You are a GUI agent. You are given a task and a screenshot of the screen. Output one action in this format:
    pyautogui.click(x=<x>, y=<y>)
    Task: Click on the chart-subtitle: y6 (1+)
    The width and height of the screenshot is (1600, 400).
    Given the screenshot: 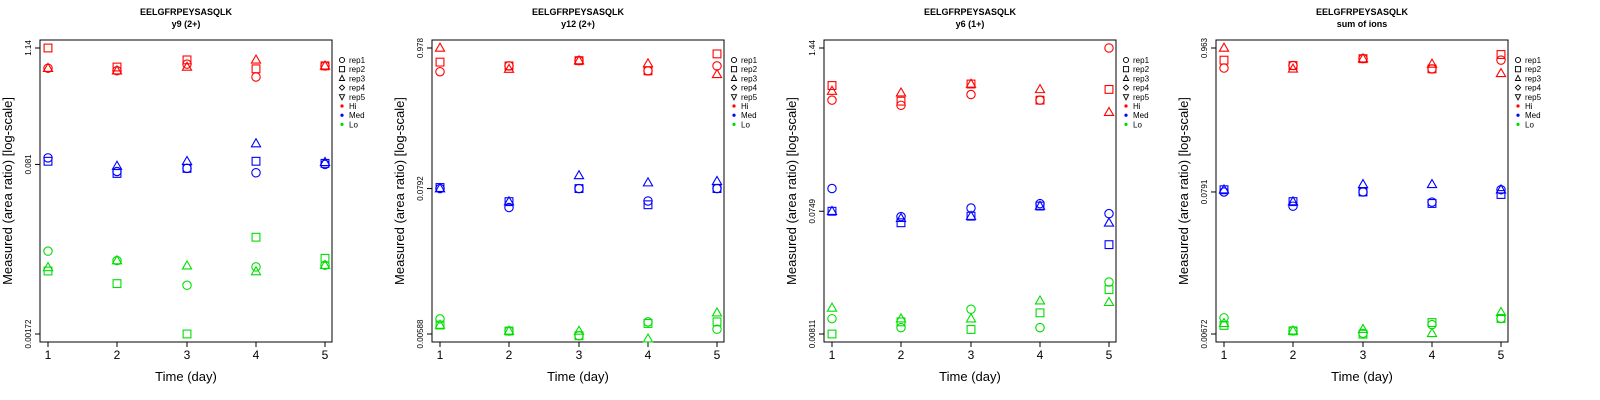 What is the action you would take?
    pyautogui.click(x=970, y=24)
    